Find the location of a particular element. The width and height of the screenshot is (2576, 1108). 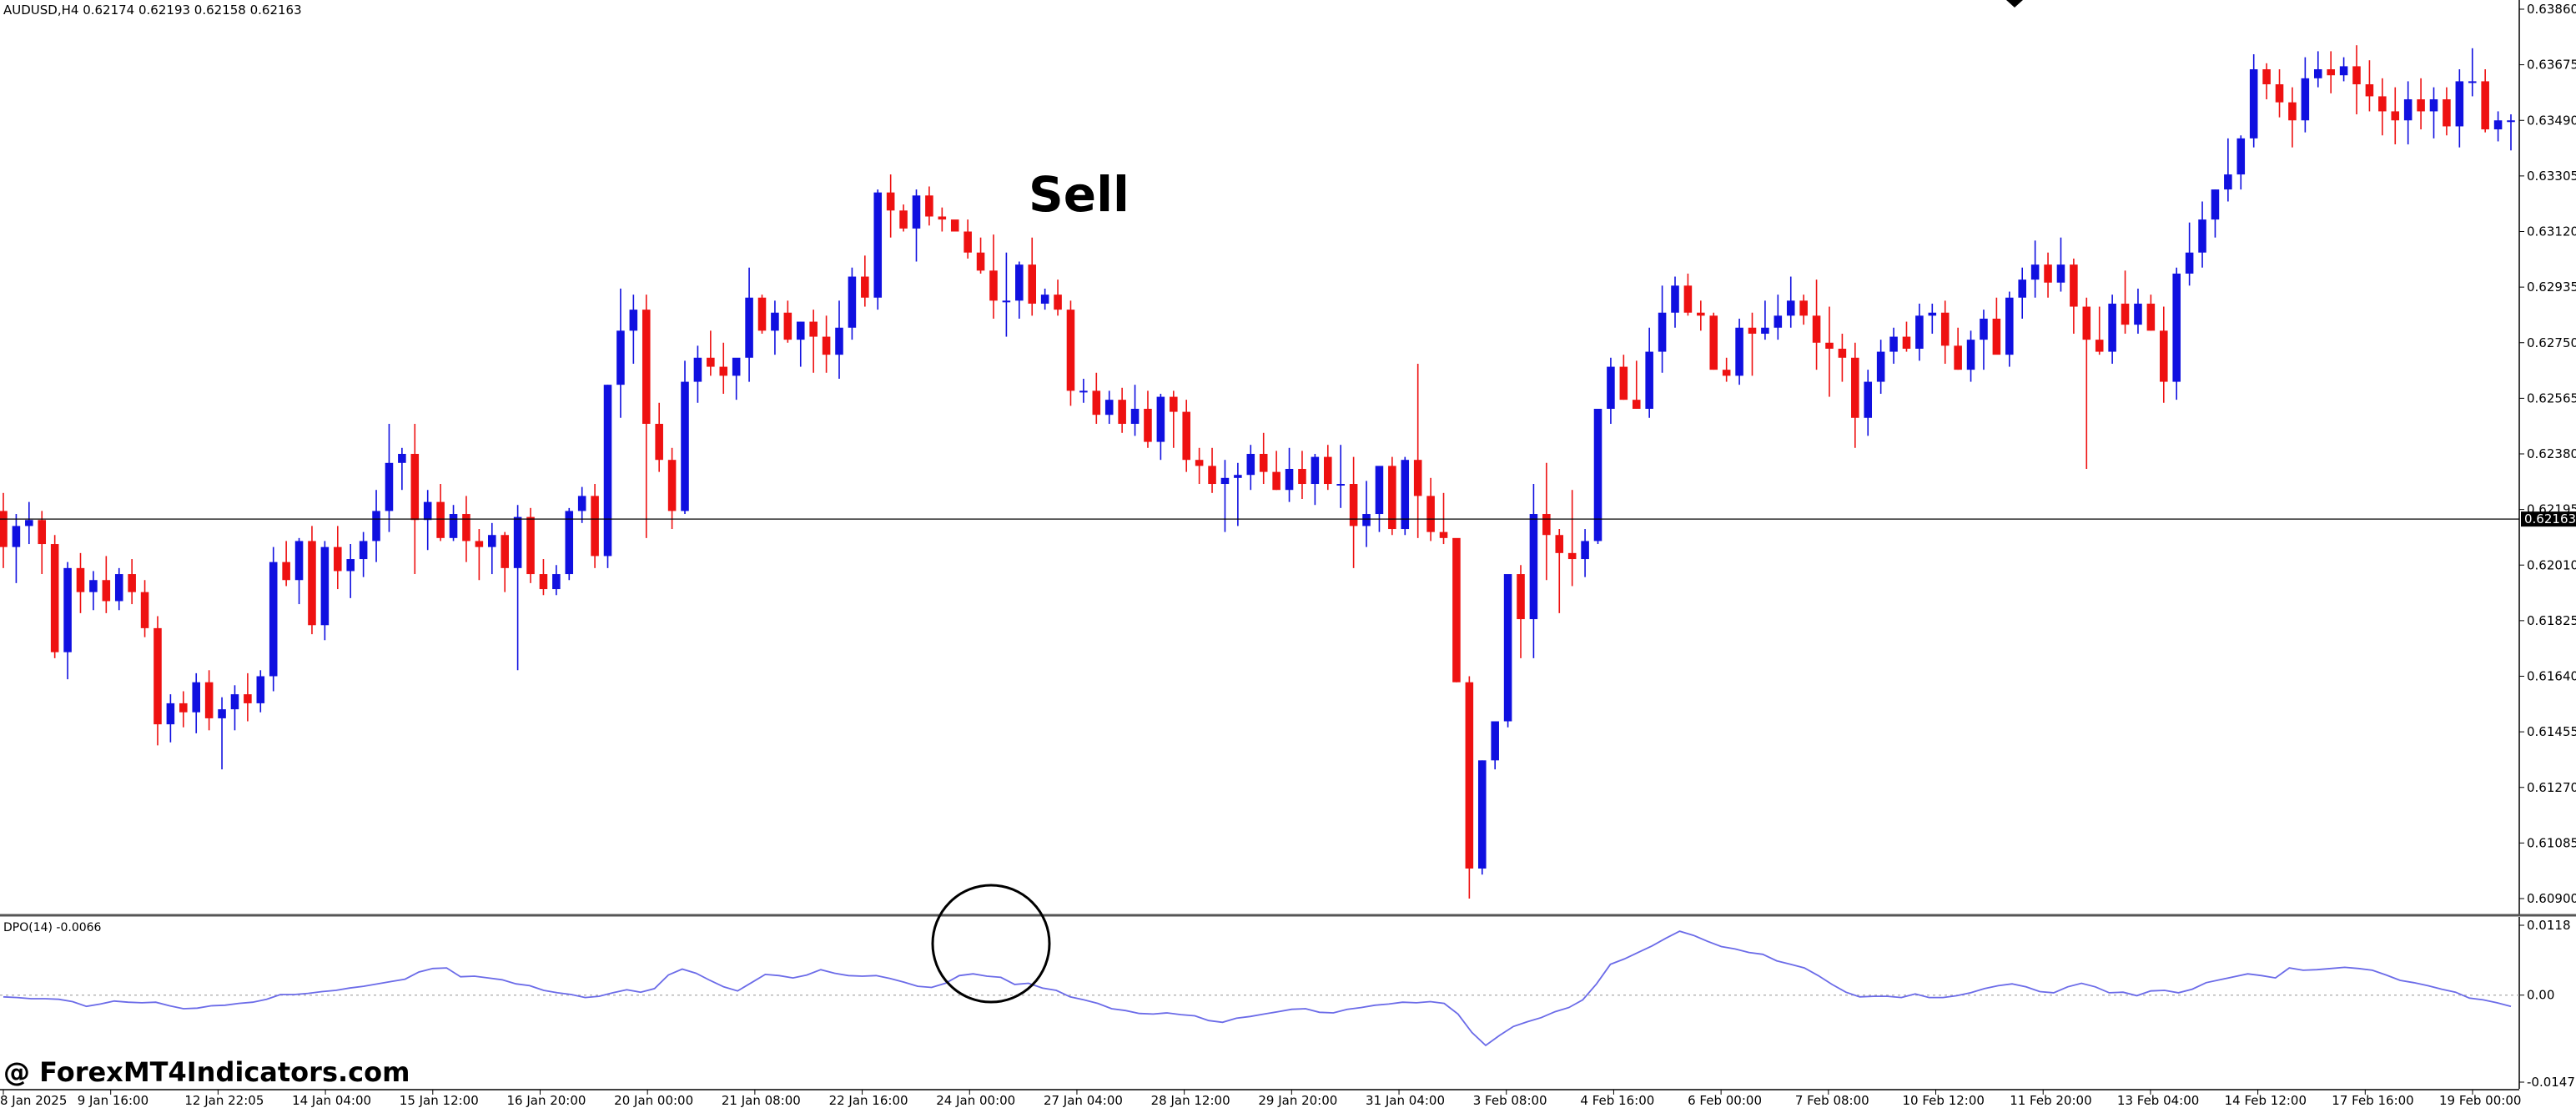

time-tick-label: 14 Jan 04:00 is located at coordinates (331, 1100).